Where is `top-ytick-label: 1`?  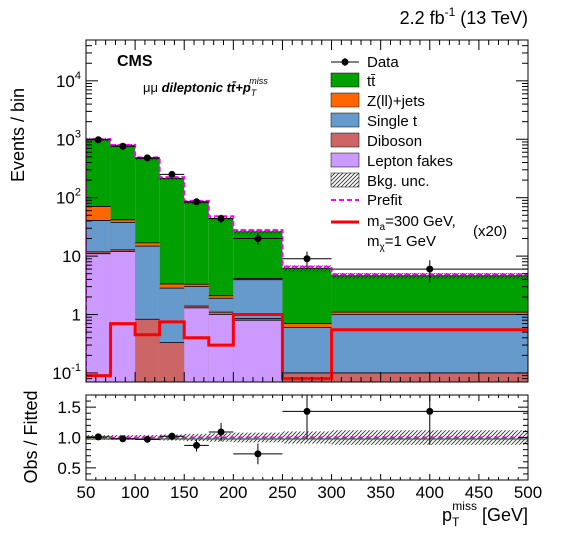
top-ytick-label: 1 is located at coordinates (76, 315).